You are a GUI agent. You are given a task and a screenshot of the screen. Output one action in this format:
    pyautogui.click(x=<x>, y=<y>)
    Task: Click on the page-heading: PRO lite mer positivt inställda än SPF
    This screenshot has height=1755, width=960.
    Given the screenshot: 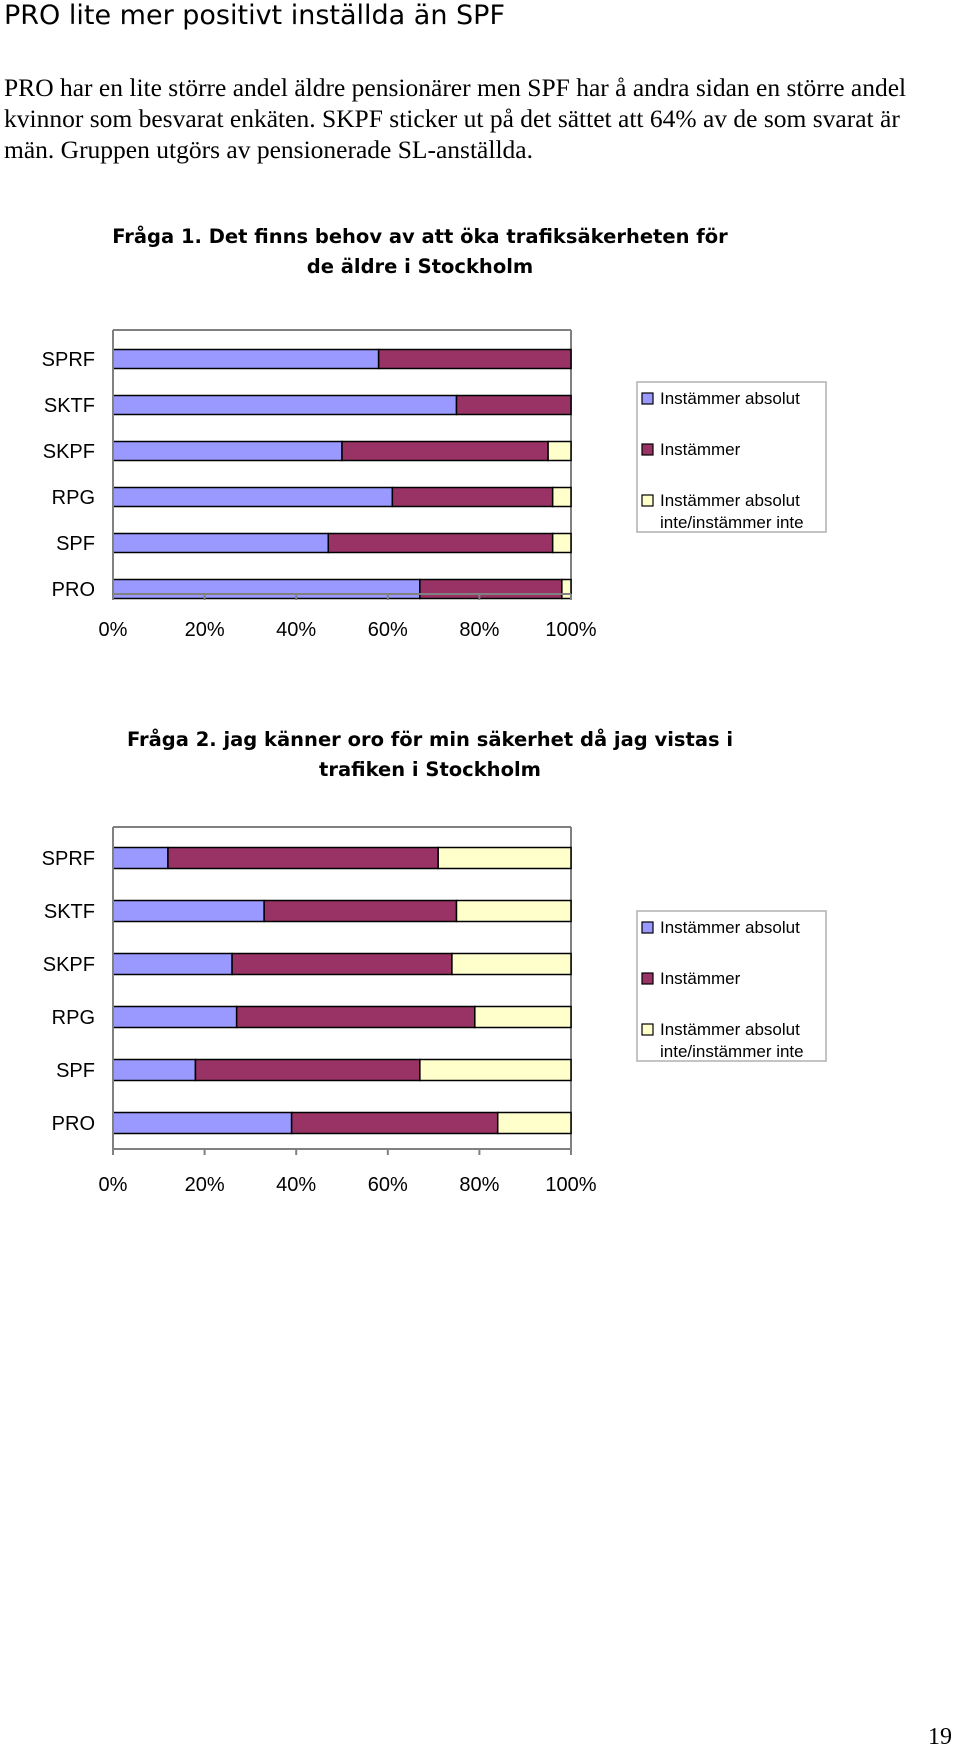 What is the action you would take?
    pyautogui.click(x=254, y=15)
    